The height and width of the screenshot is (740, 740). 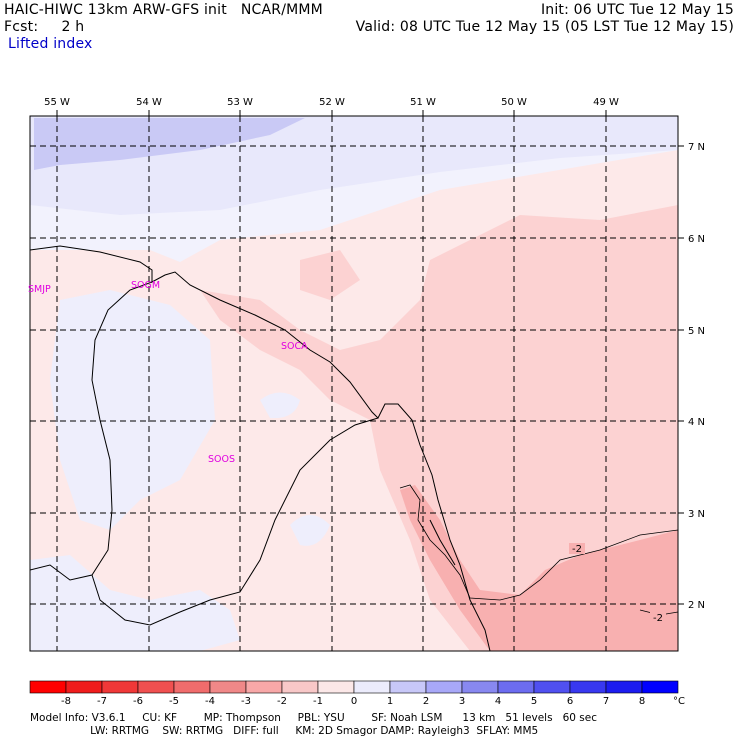 I want to click on legend-colorbar, so click(x=354, y=687).